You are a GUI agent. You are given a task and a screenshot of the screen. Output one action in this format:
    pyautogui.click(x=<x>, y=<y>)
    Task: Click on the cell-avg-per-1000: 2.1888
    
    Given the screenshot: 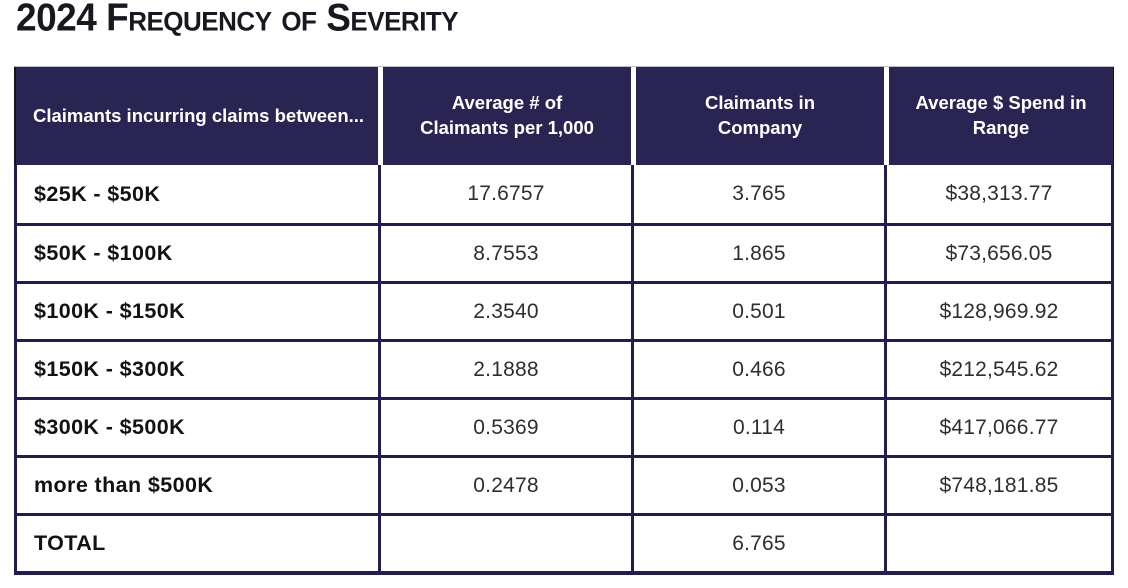 What is the action you would take?
    pyautogui.click(x=504, y=369)
    